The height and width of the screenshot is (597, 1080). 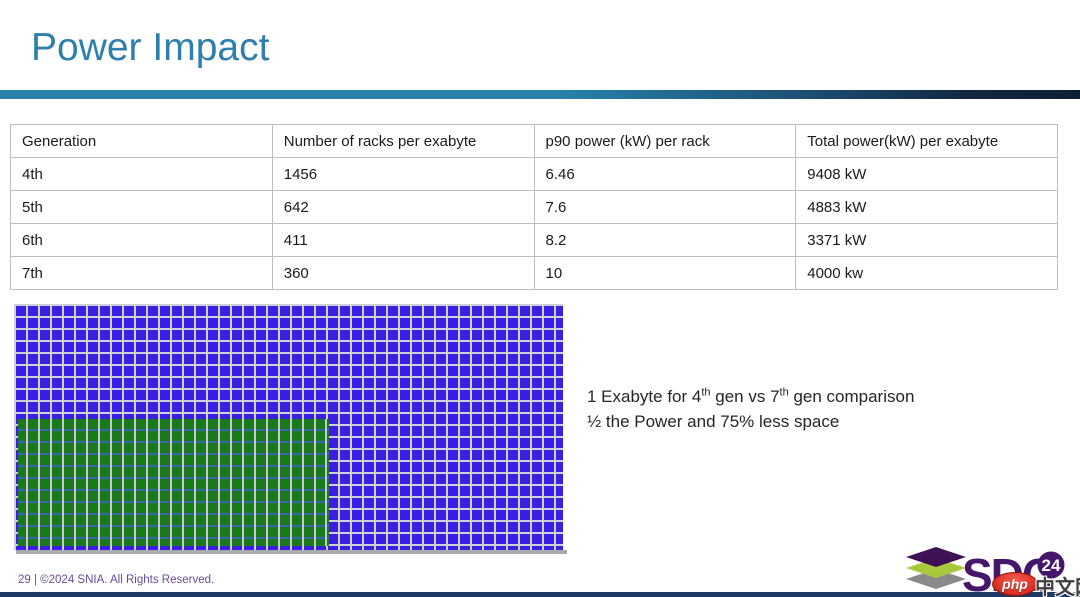 What do you see at coordinates (926, 273) in the screenshot?
I see `cell-total-power: 4000 kw` at bounding box center [926, 273].